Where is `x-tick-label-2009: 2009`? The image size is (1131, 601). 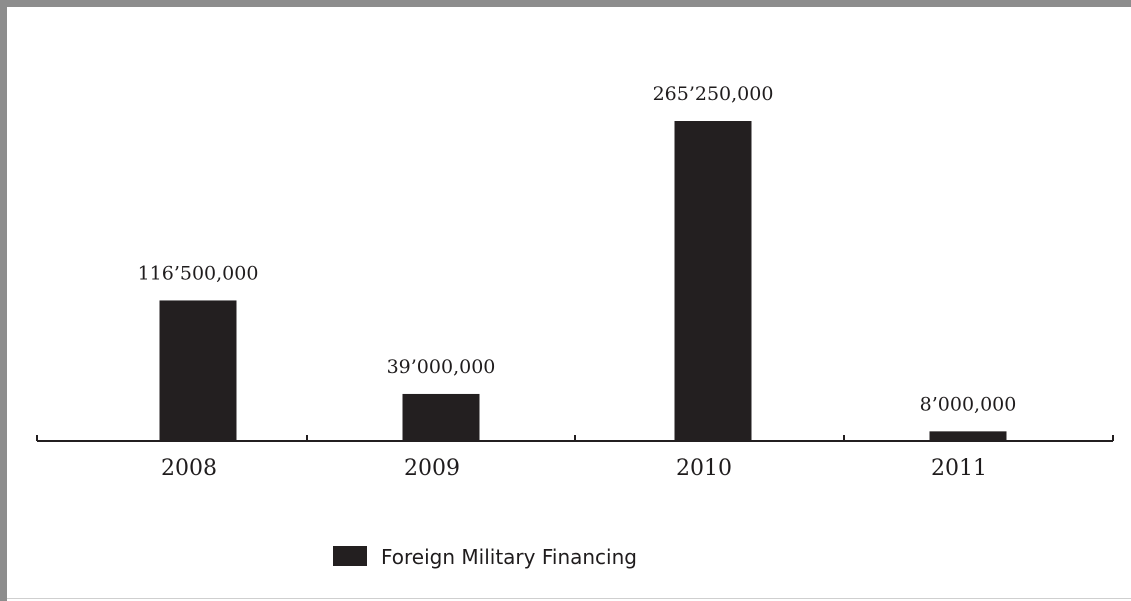
x-tick-label-2009: 2009 is located at coordinates (432, 468).